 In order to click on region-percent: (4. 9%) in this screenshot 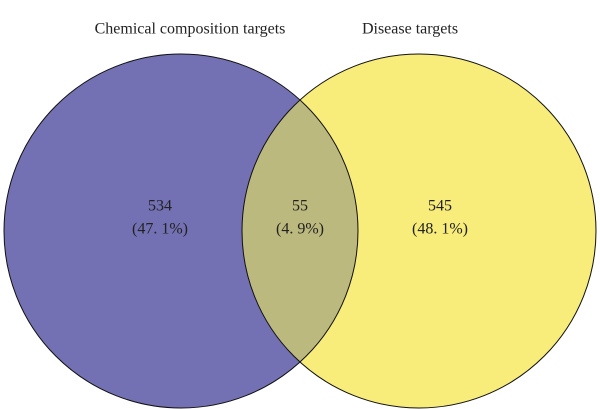, I will do `click(300, 229)`.